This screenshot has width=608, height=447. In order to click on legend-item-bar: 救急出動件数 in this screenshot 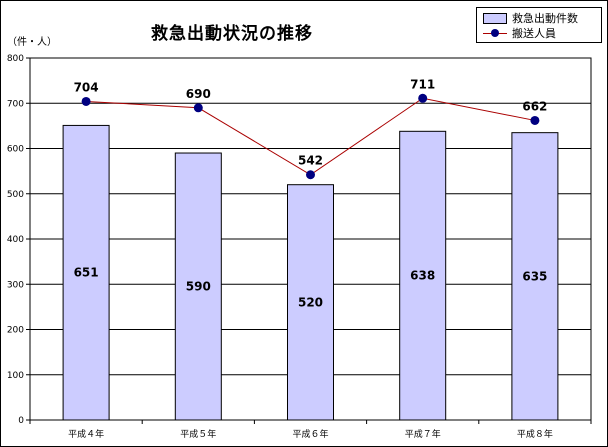, I will do `click(530, 18)`.